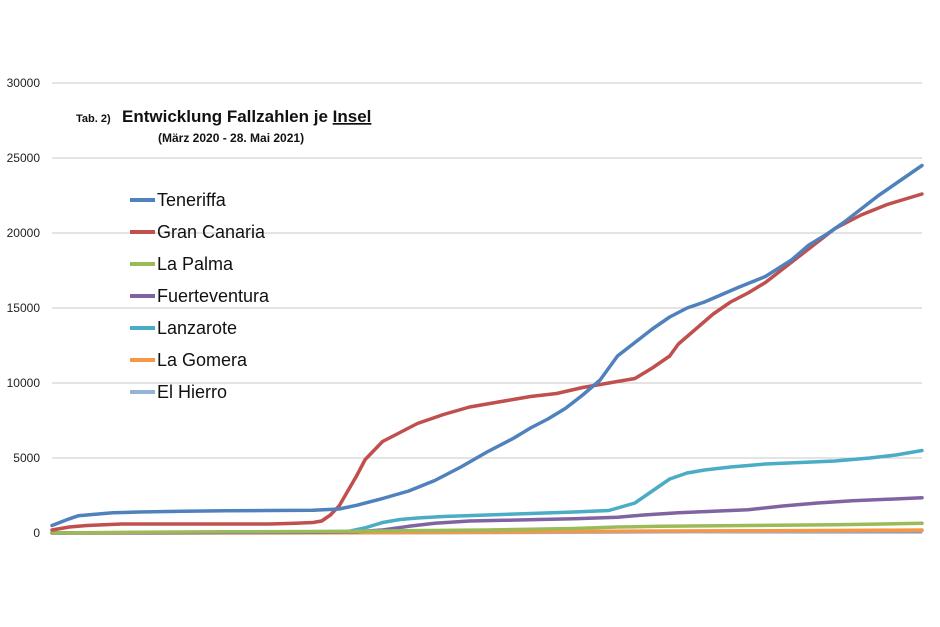 The image size is (940, 627). I want to click on chart-subtitle: (März 2020 - 28. Mai 2021), so click(231, 138).